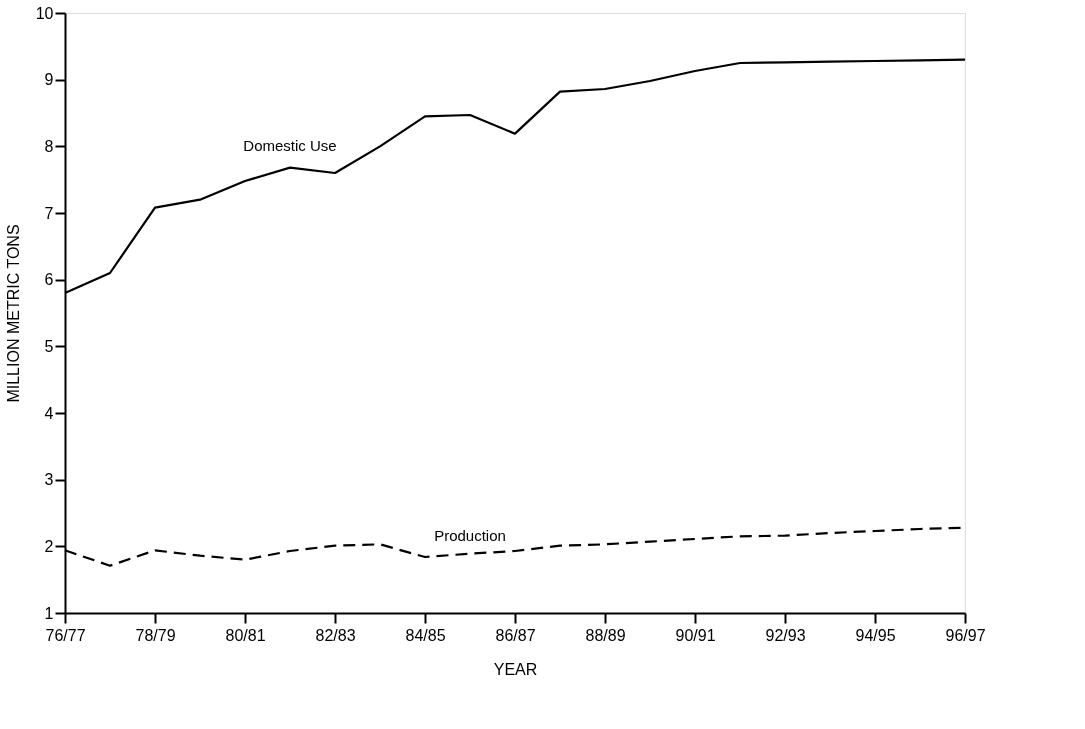 Image resolution: width=1085 pixels, height=729 pixels. Describe the element at coordinates (49, 146) in the screenshot. I see `y-tick-label: 8` at that location.